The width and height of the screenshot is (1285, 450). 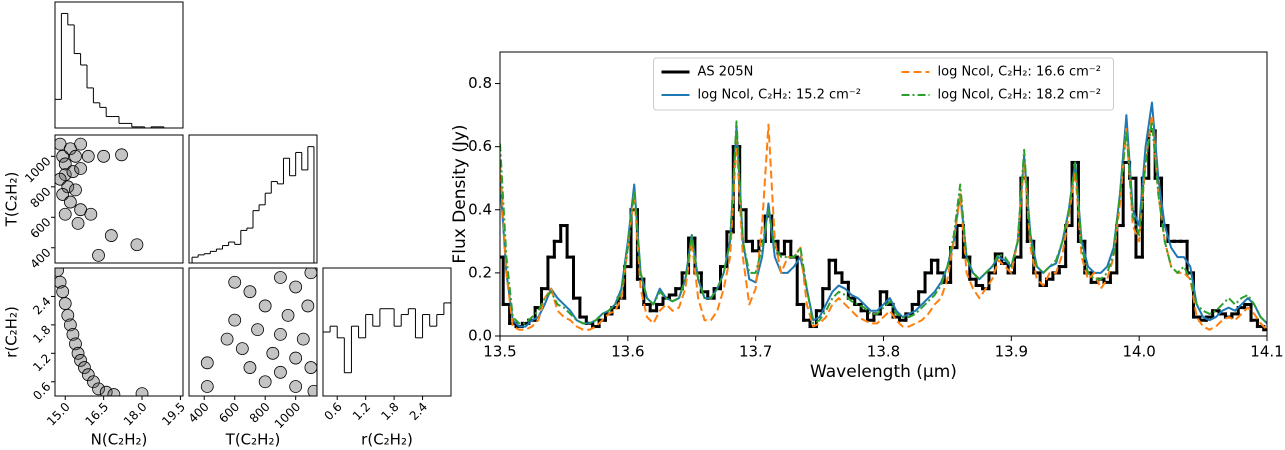 What do you see at coordinates (1266, 352) in the screenshot?
I see `x-tick-label: 14.1` at bounding box center [1266, 352].